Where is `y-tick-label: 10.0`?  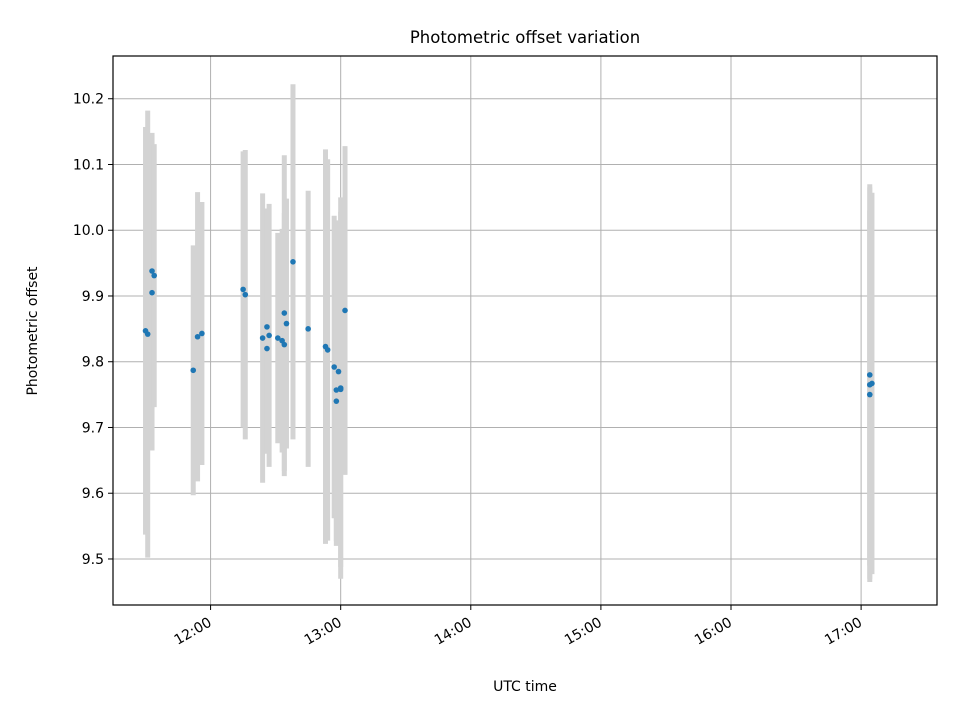
y-tick-label: 10.0 is located at coordinates (88, 231).